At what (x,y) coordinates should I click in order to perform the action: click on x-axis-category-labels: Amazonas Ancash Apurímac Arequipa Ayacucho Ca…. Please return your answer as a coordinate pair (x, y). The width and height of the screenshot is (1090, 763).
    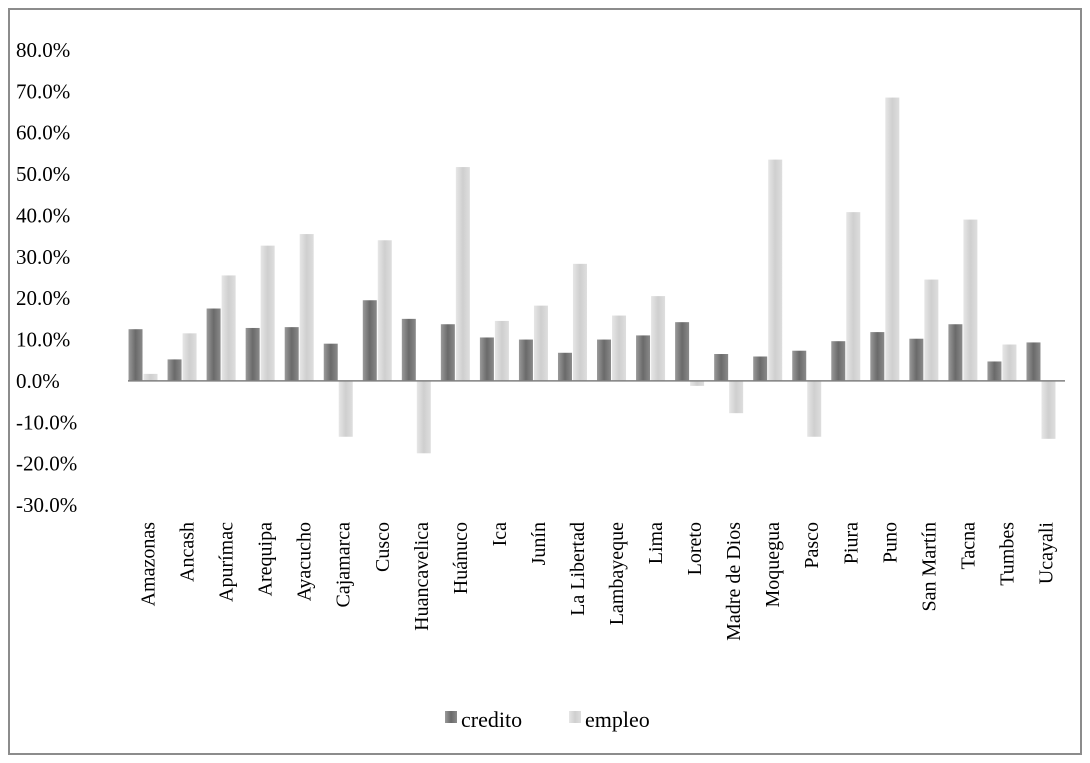
    Looking at the image, I should click on (598, 581).